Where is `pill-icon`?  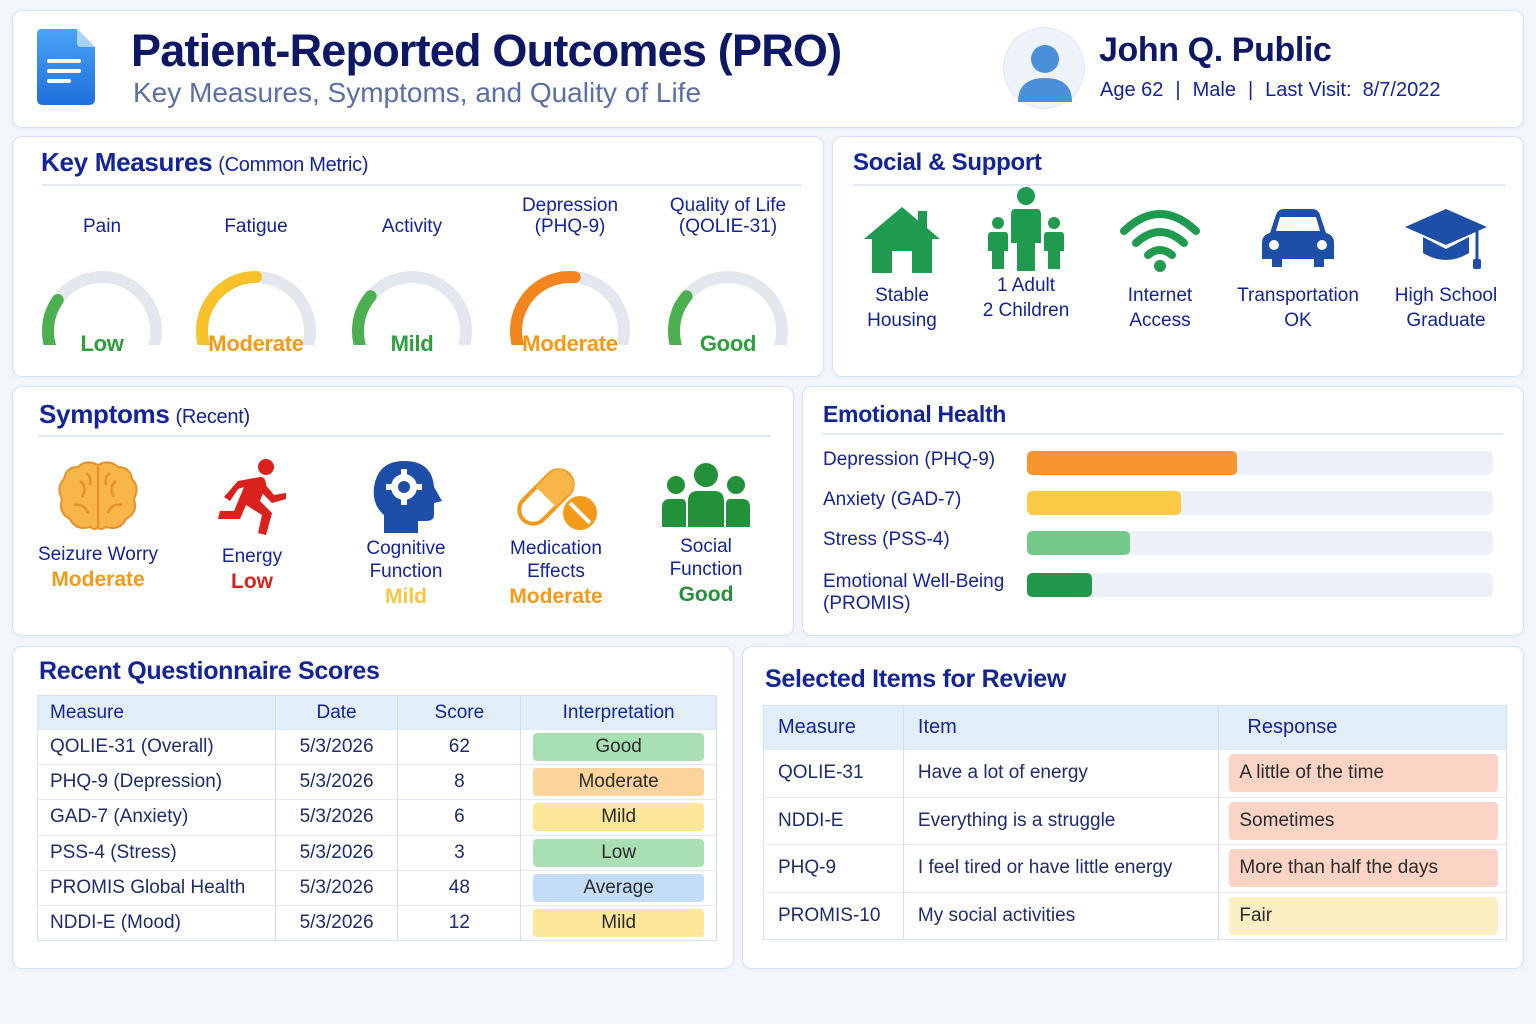
pill-icon is located at coordinates (557, 499).